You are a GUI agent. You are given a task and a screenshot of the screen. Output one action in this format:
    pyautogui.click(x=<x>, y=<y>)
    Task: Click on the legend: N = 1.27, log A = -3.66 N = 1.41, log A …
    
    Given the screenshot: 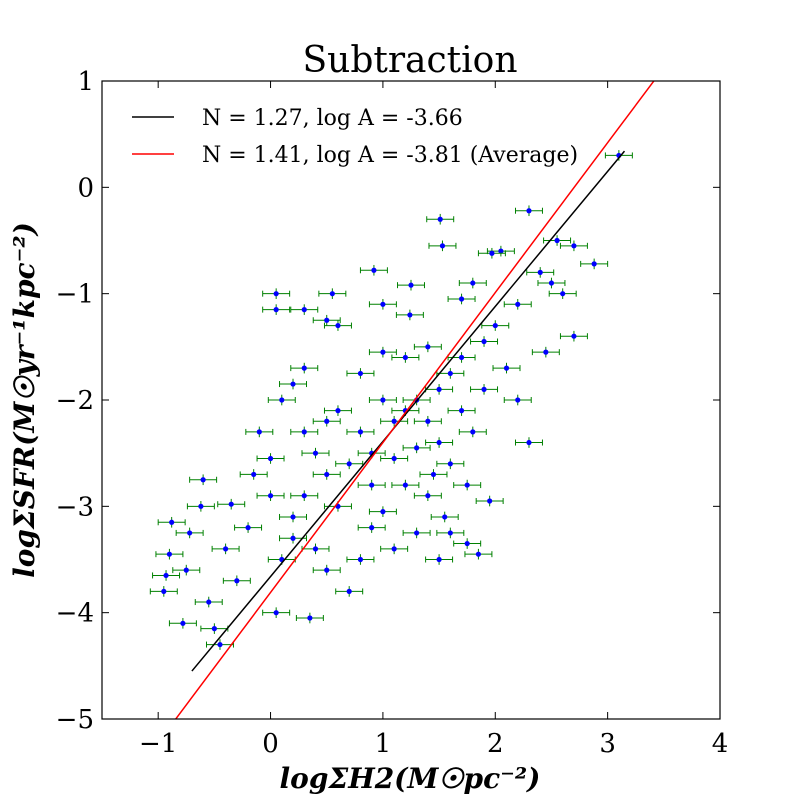 What is the action you would take?
    pyautogui.click(x=355, y=137)
    